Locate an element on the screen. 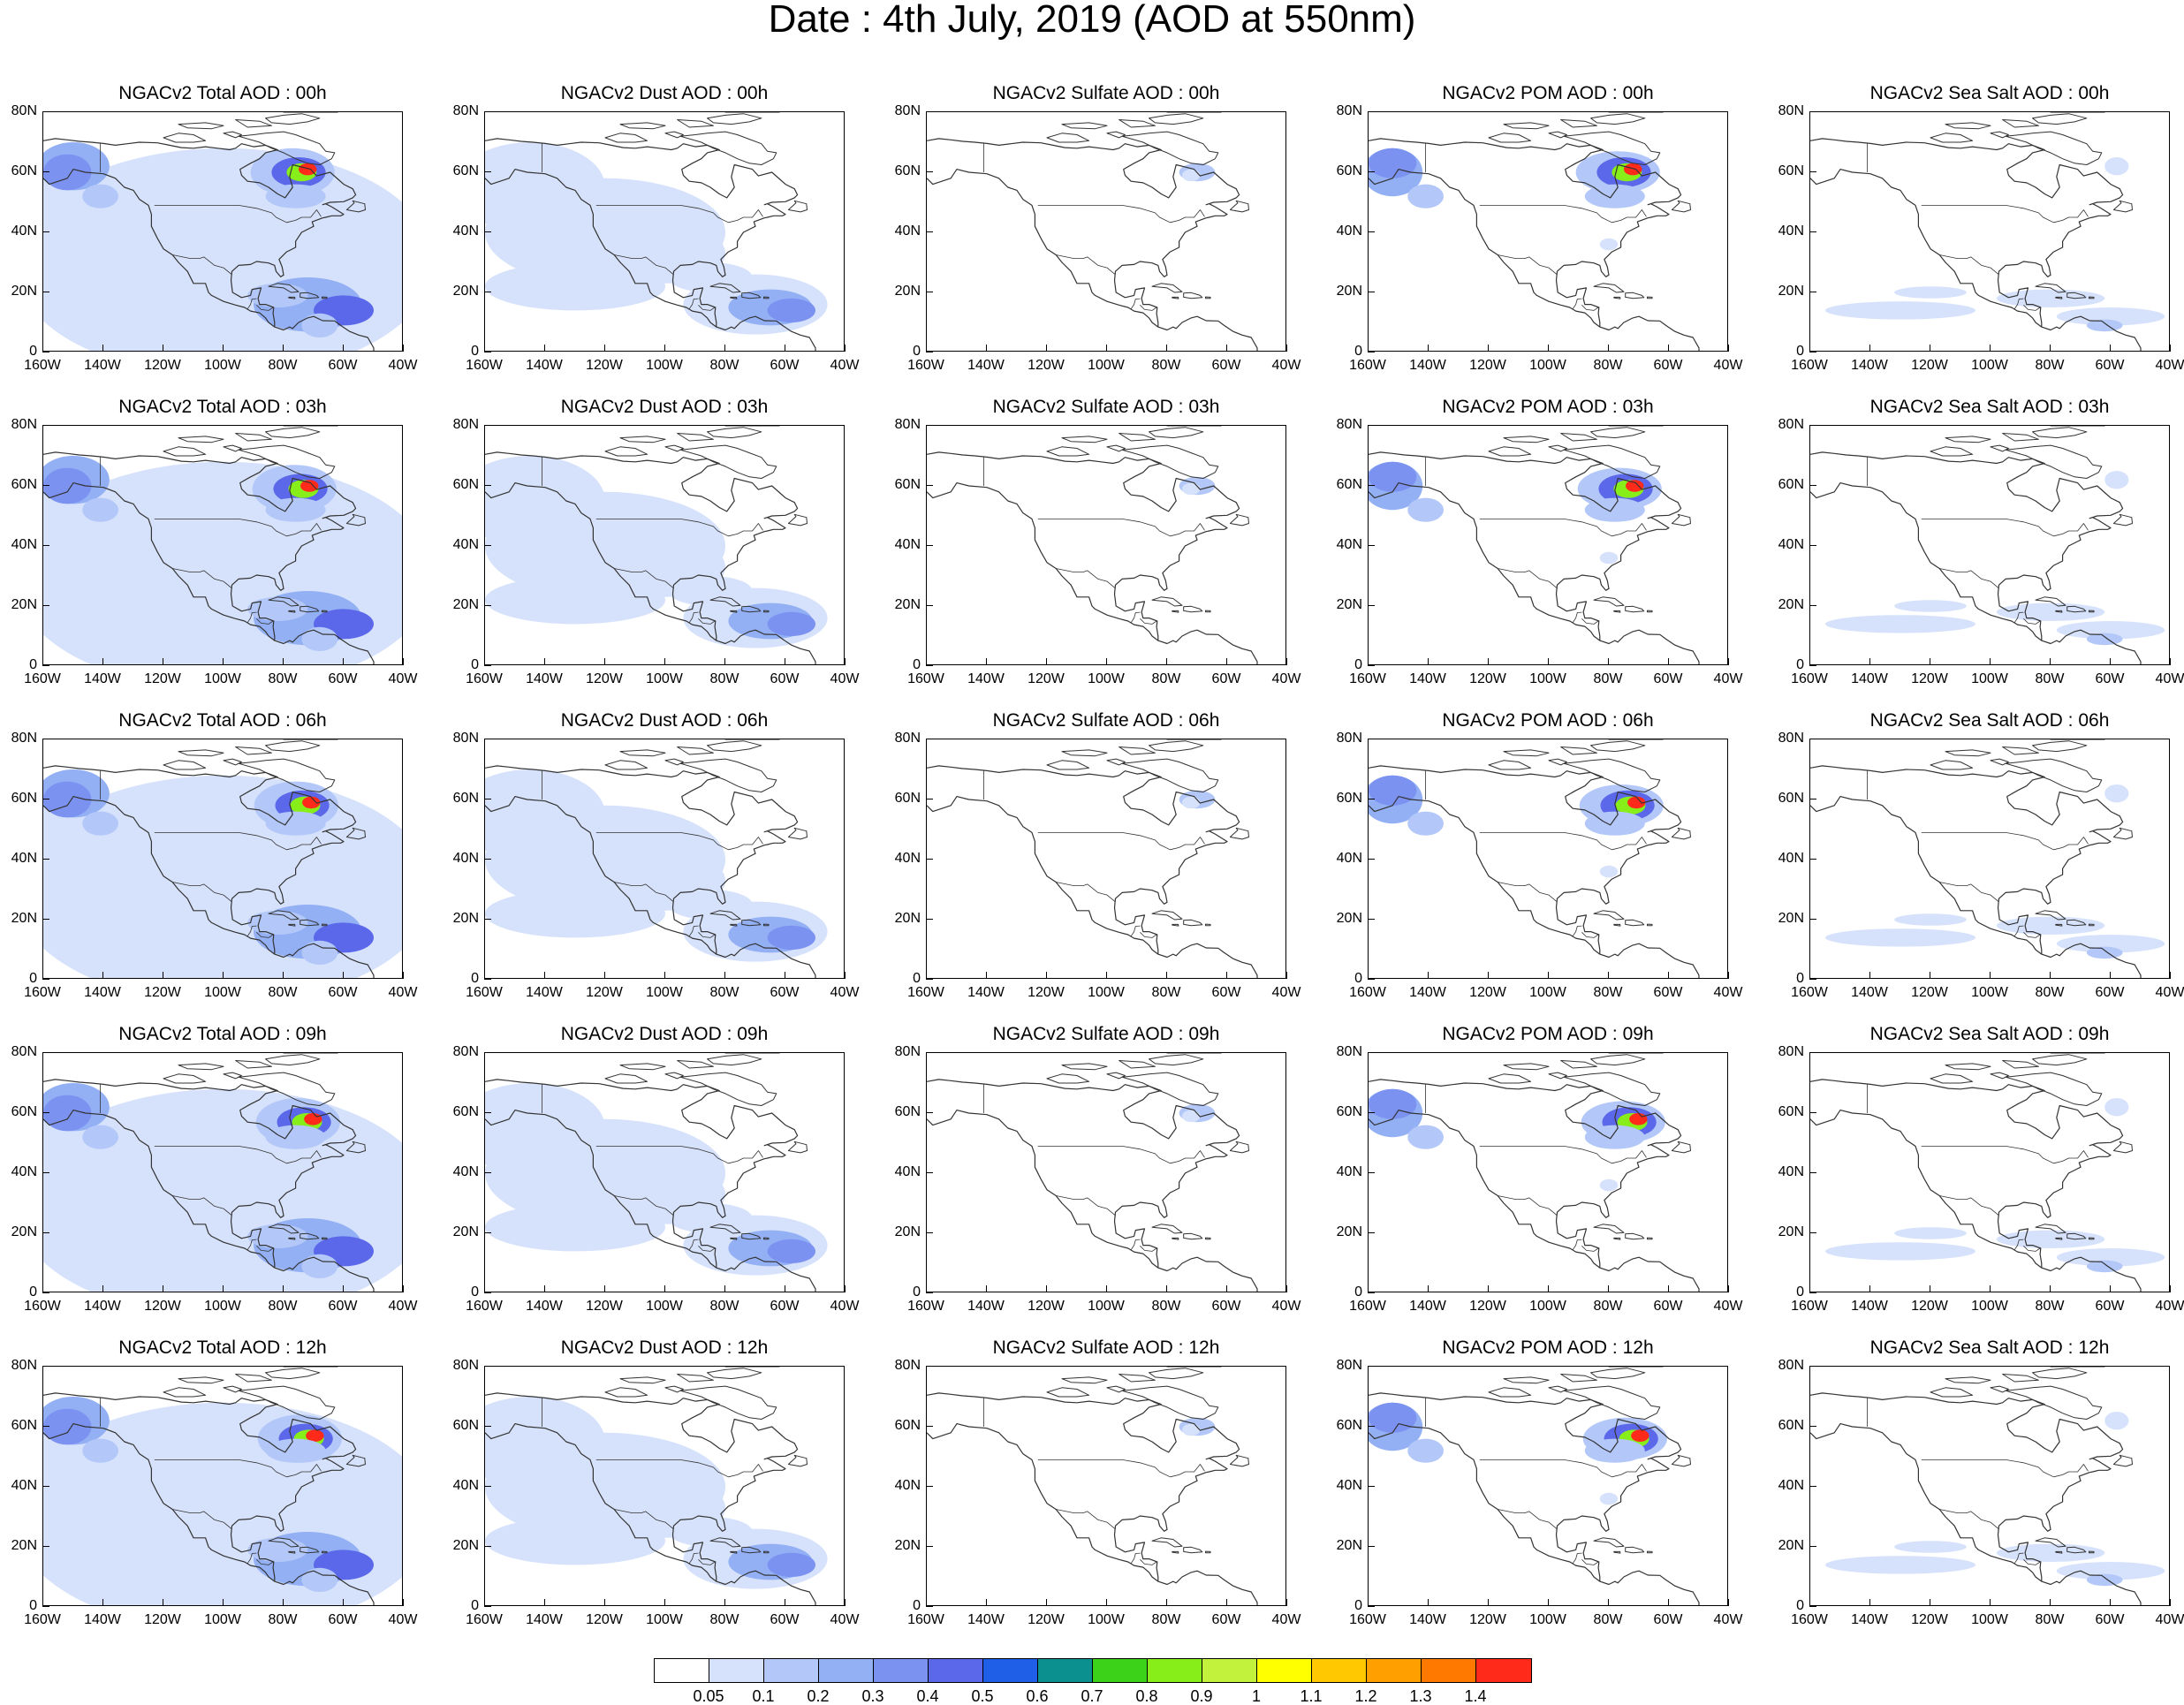  x-tick-label: 120W is located at coordinates (1929, 365).